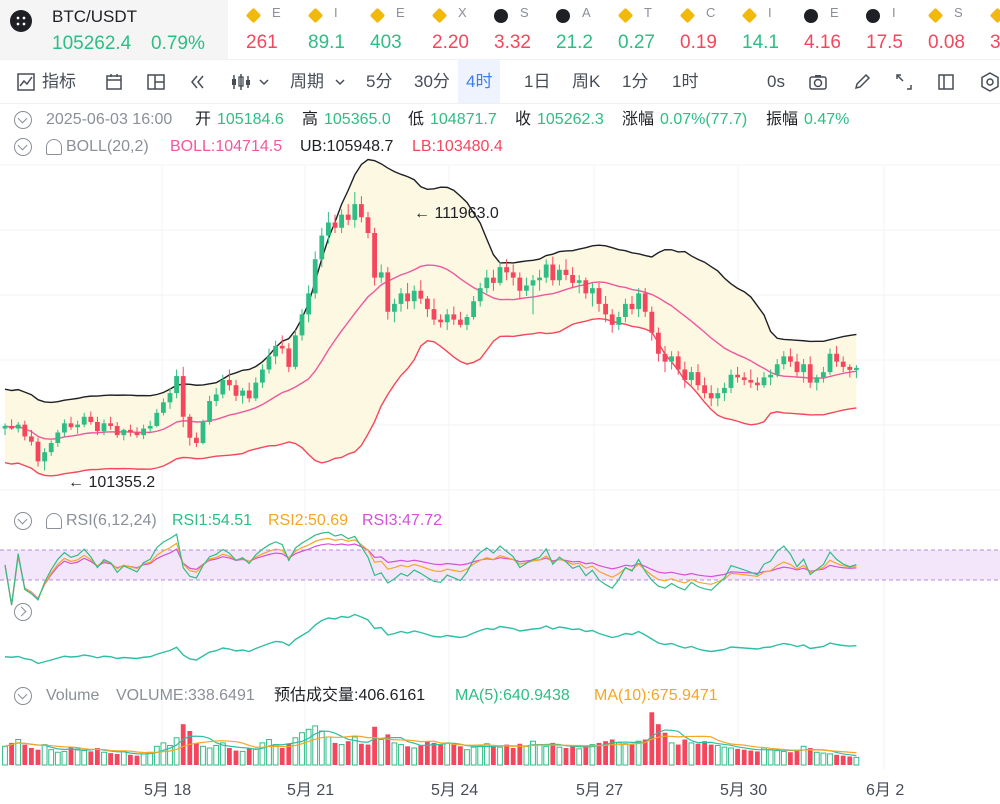 Image resolution: width=1000 pixels, height=804 pixels. What do you see at coordinates (501, 16) in the screenshot?
I see `token-icon` at bounding box center [501, 16].